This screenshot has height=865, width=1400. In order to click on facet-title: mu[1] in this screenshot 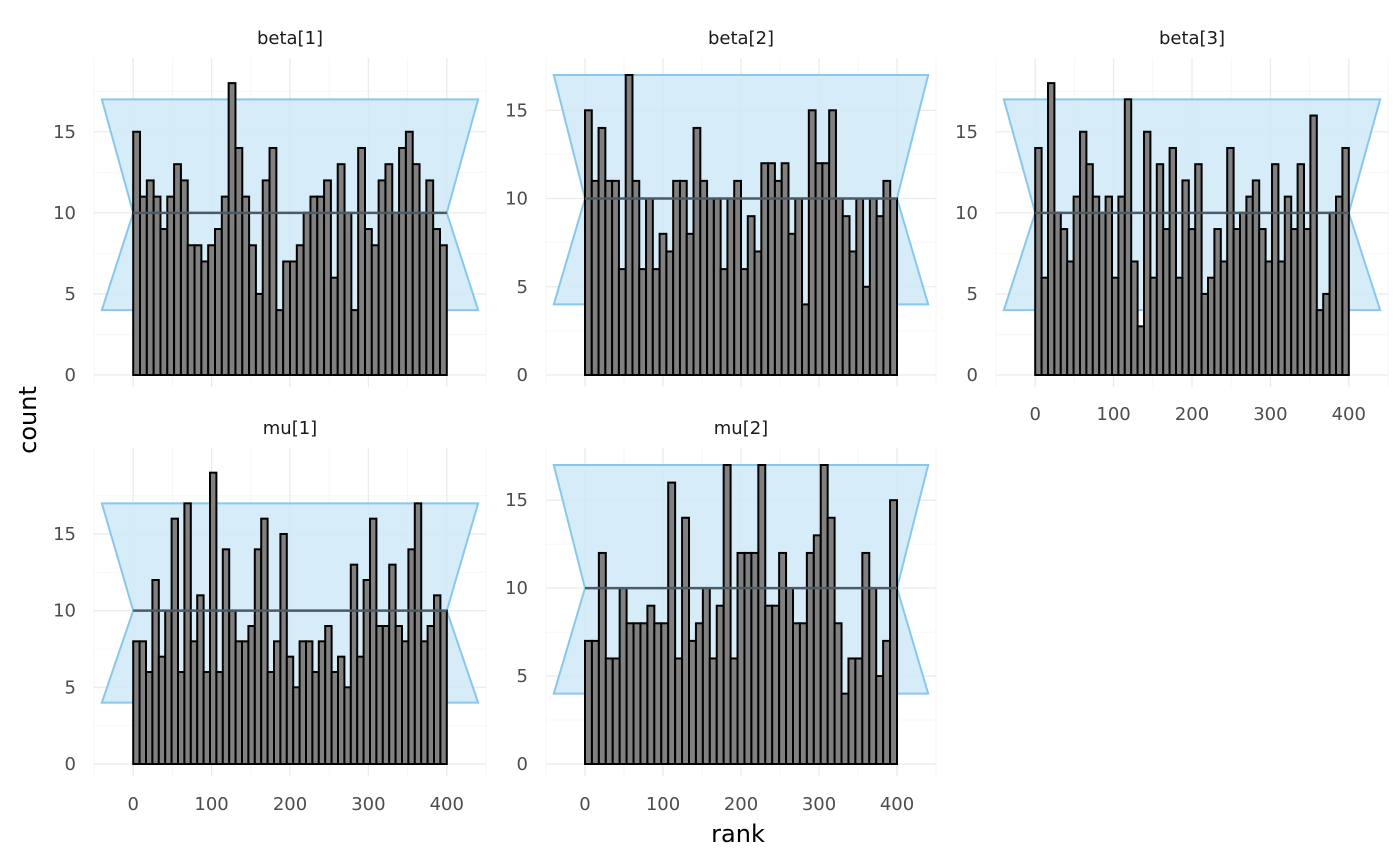, I will do `click(290, 428)`.